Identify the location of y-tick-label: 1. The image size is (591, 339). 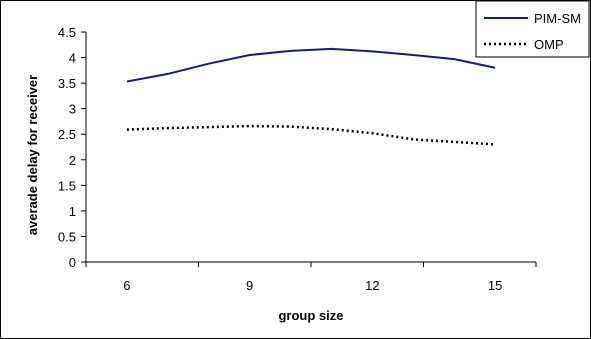
(72, 211).